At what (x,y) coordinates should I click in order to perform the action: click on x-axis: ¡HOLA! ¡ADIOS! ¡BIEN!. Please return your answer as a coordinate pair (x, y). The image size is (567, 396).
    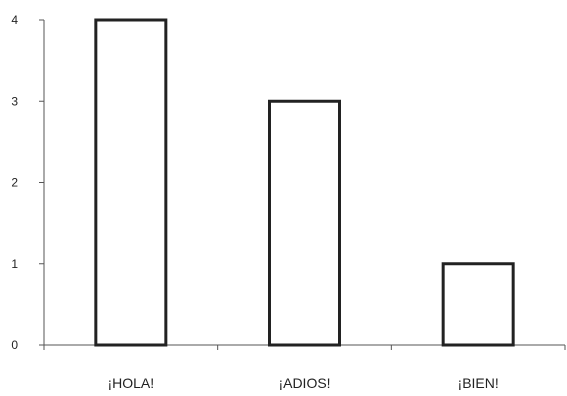
    Looking at the image, I should click on (304, 367).